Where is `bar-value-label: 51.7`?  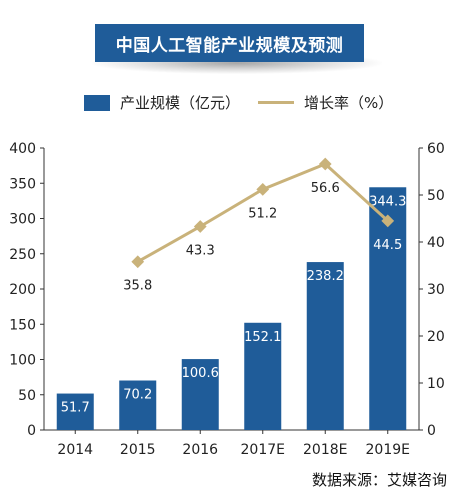
bar-value-label: 51.7 is located at coordinates (75, 408).